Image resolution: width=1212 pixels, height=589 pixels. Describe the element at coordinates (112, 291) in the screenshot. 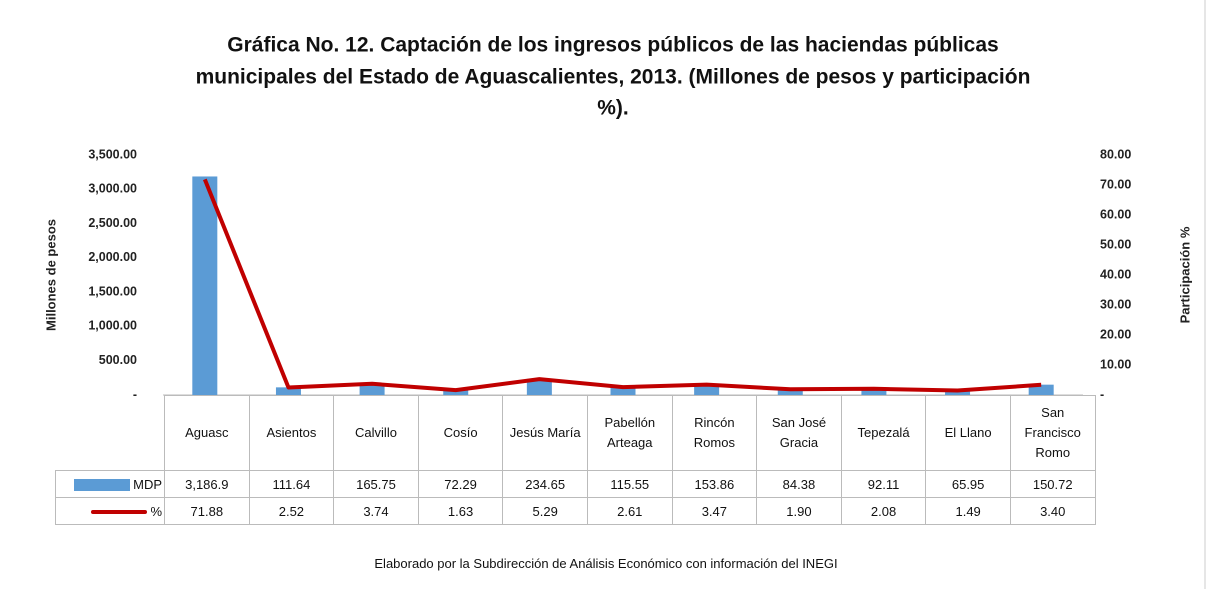

I see `y-tick-label: 1,500.00` at that location.